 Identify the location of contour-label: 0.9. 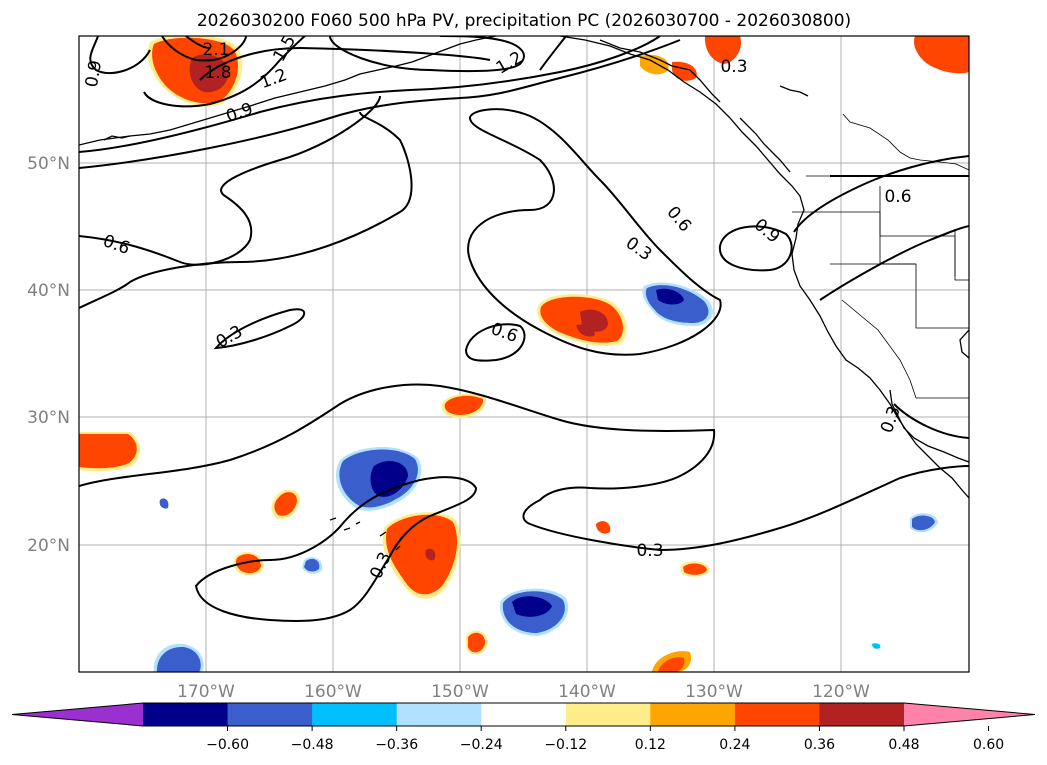
(94, 74).